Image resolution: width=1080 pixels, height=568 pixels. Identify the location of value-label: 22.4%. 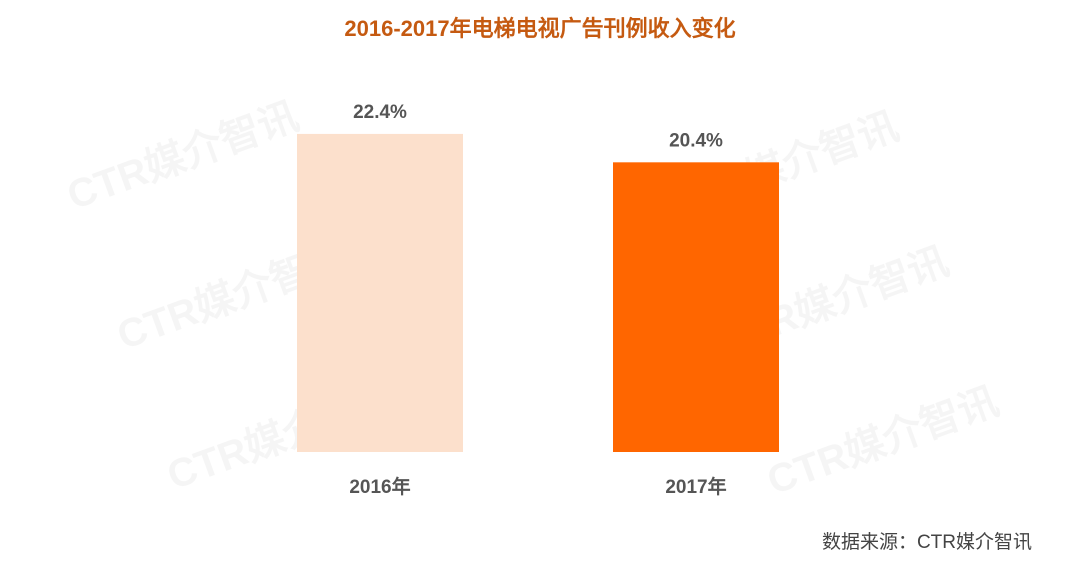
(380, 112).